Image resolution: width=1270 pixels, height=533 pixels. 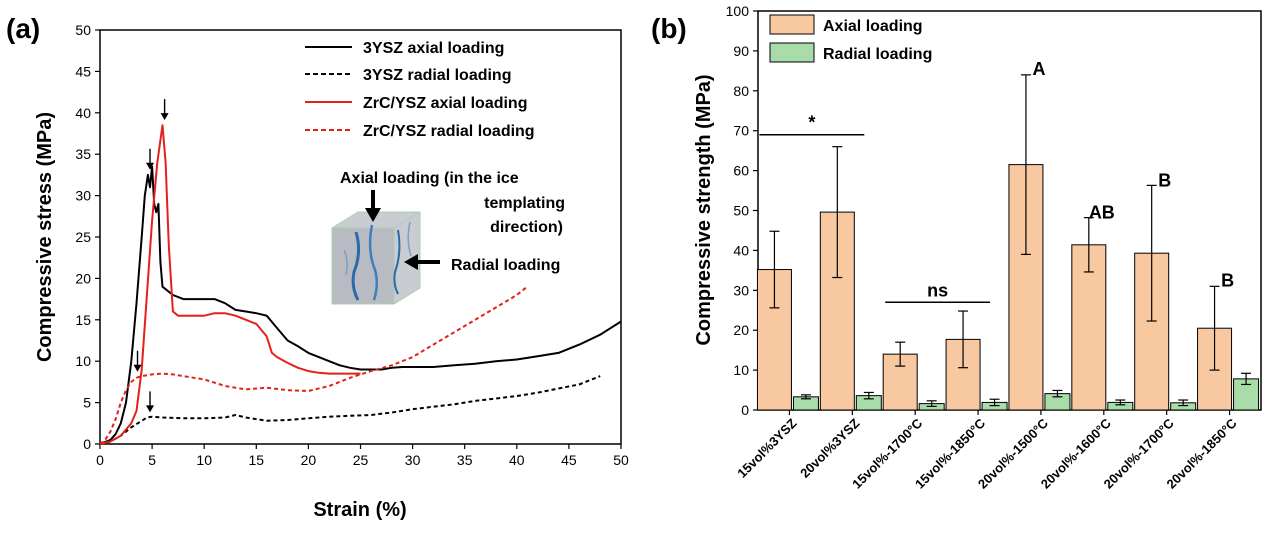 I want to click on panel-a-xtick-label: 0, so click(x=100, y=460).